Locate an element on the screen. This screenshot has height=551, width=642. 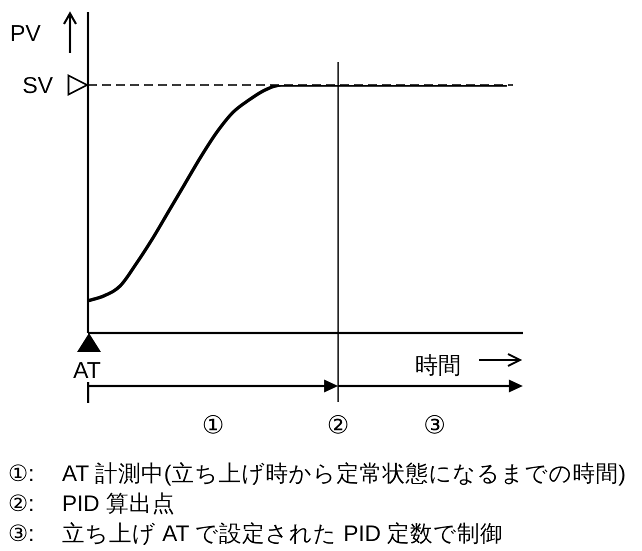
text: AT is located at coordinates (87, 370).